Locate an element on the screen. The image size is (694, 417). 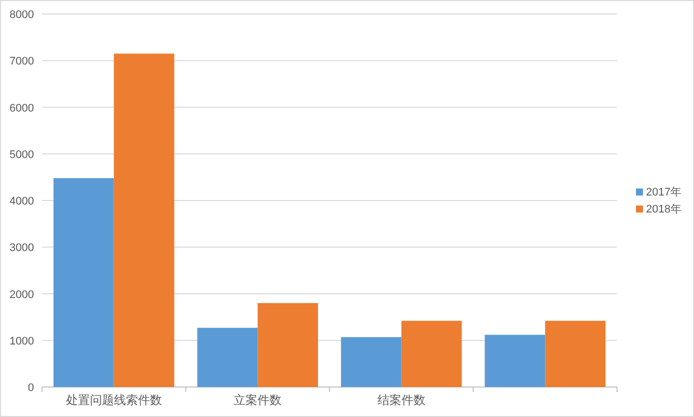
y-tick-label: 2000 is located at coordinates (22, 294).